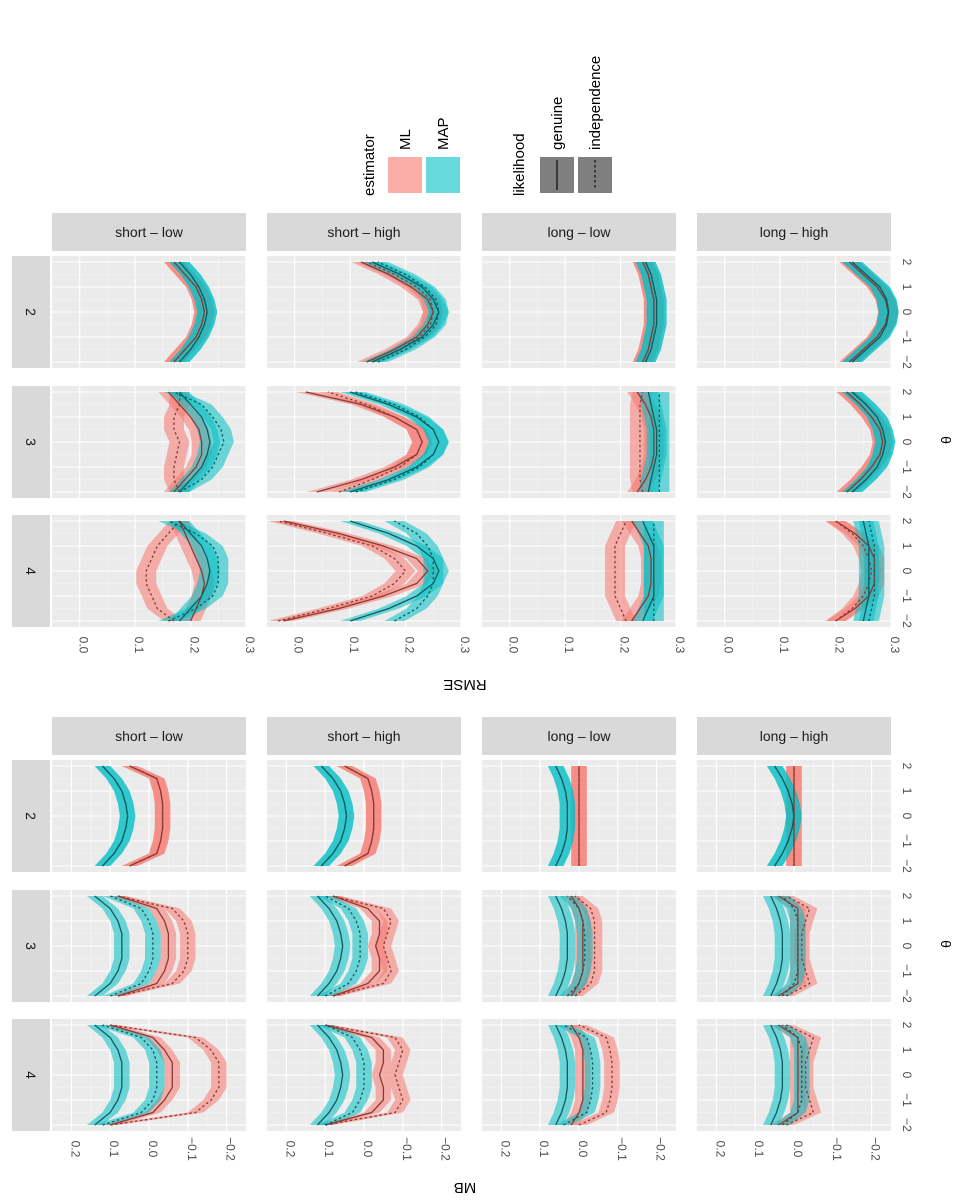 The image size is (954, 1204). Describe the element at coordinates (31, 946) in the screenshot. I see `facet-column-label: 3` at that location.